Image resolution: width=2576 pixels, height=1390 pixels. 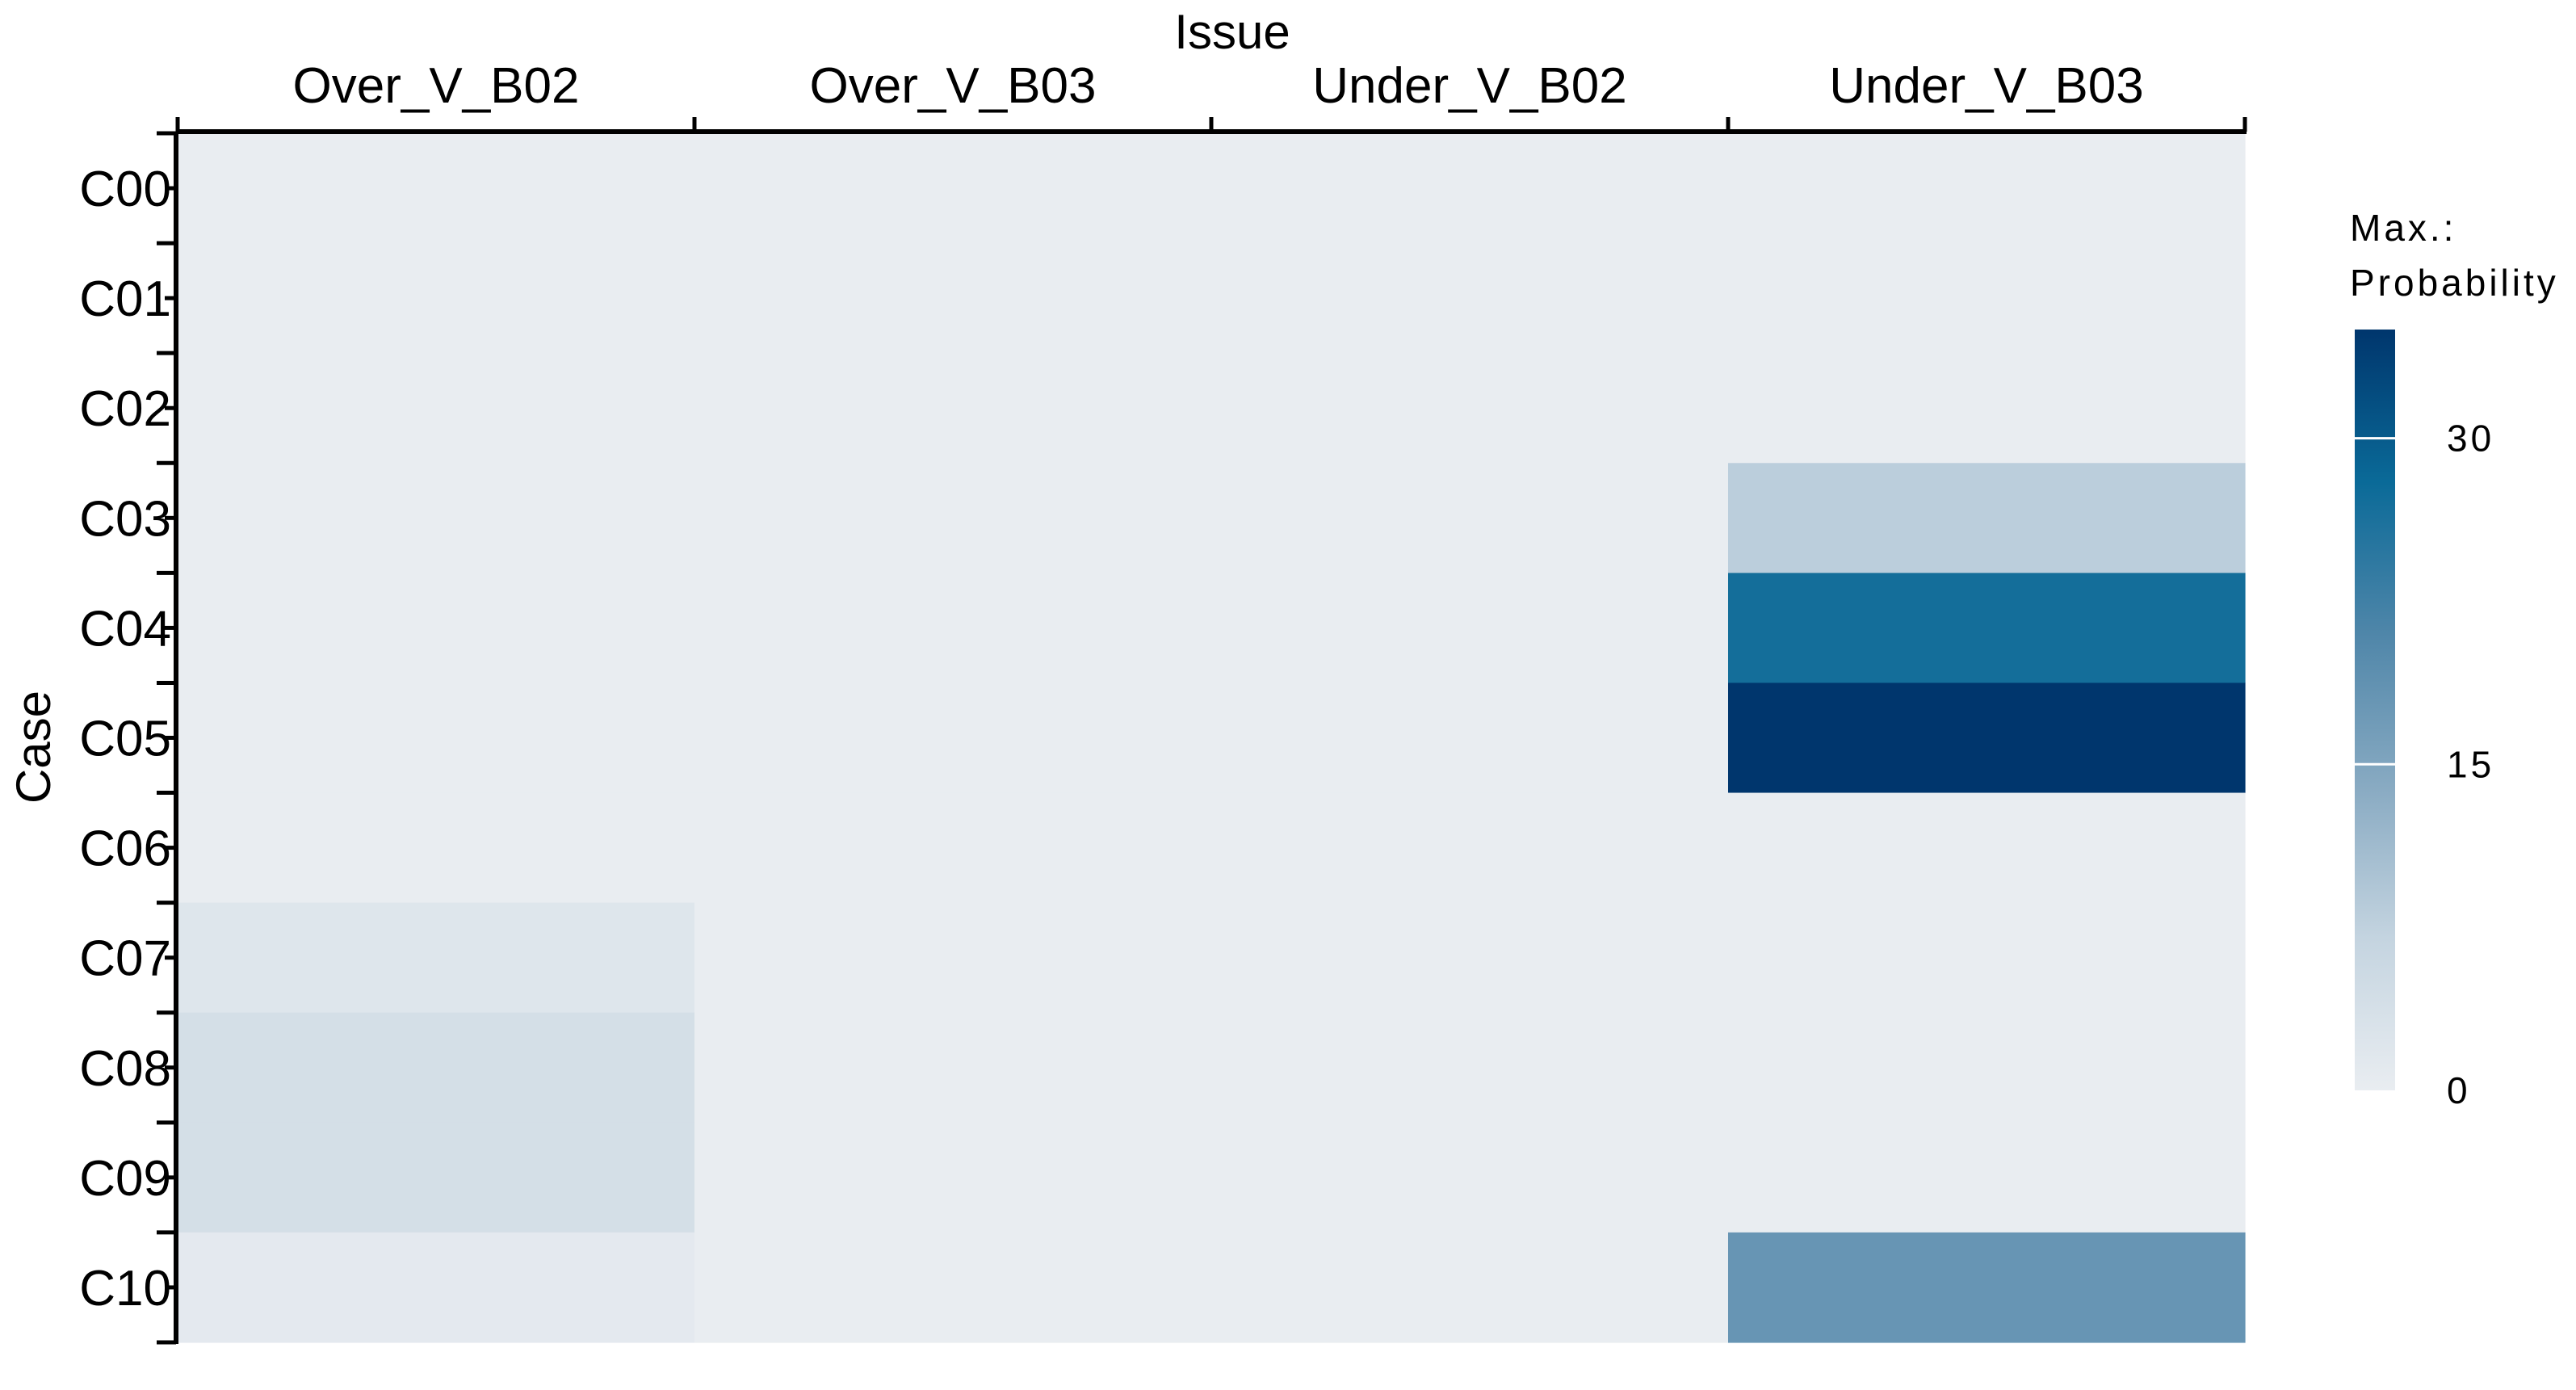 I want to click on y-tick-label: C00, so click(x=125, y=189).